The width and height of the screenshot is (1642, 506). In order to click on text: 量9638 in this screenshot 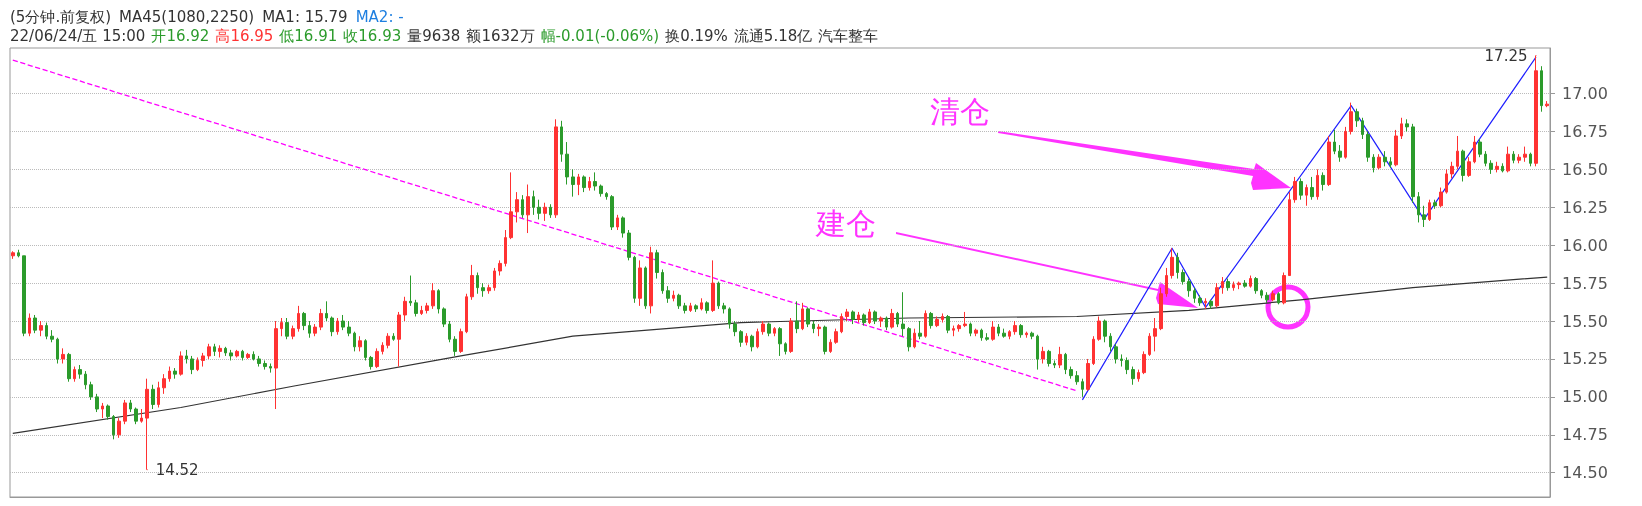, I will do `click(434, 36)`.